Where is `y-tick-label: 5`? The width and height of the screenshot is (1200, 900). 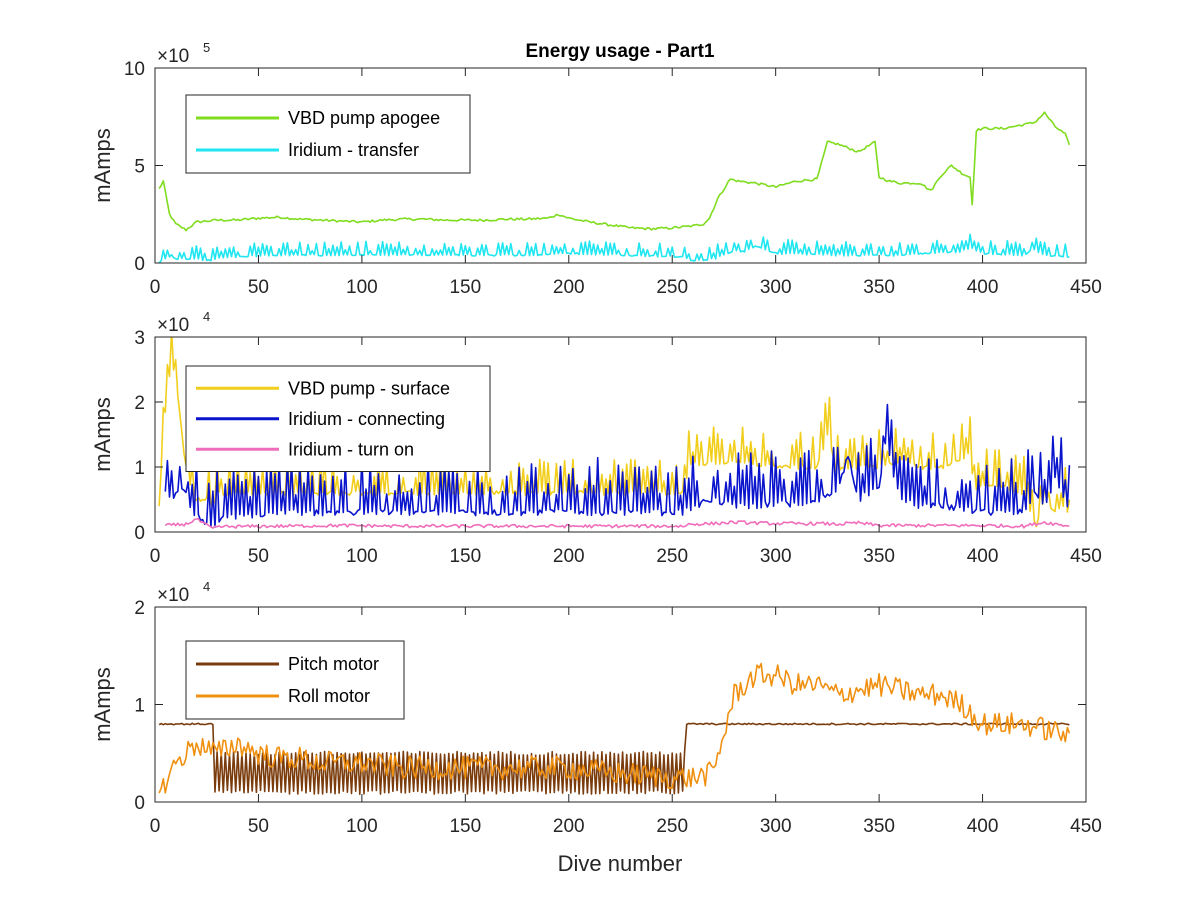
y-tick-label: 5 is located at coordinates (139, 167).